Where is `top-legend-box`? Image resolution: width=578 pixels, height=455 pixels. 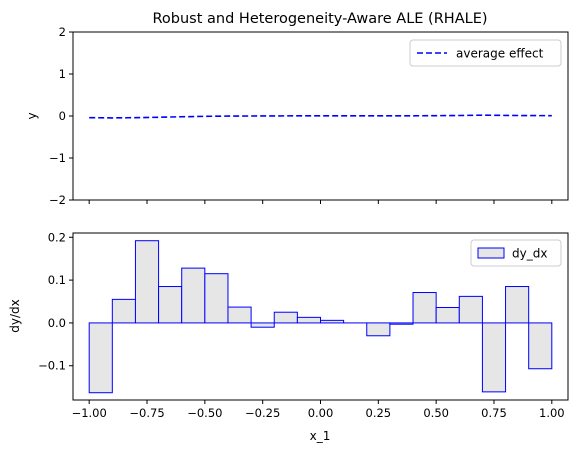
top-legend-box is located at coordinates (485, 53).